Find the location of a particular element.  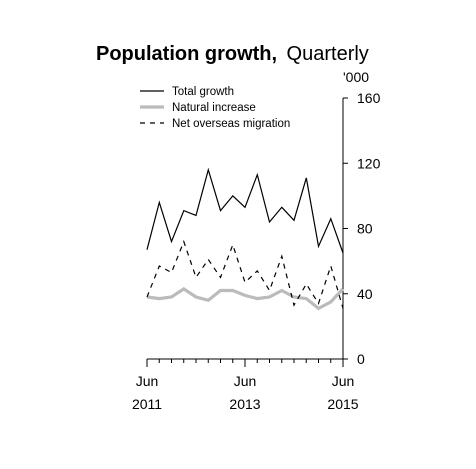

chart-title-main: Population growth, is located at coordinates (186, 54).